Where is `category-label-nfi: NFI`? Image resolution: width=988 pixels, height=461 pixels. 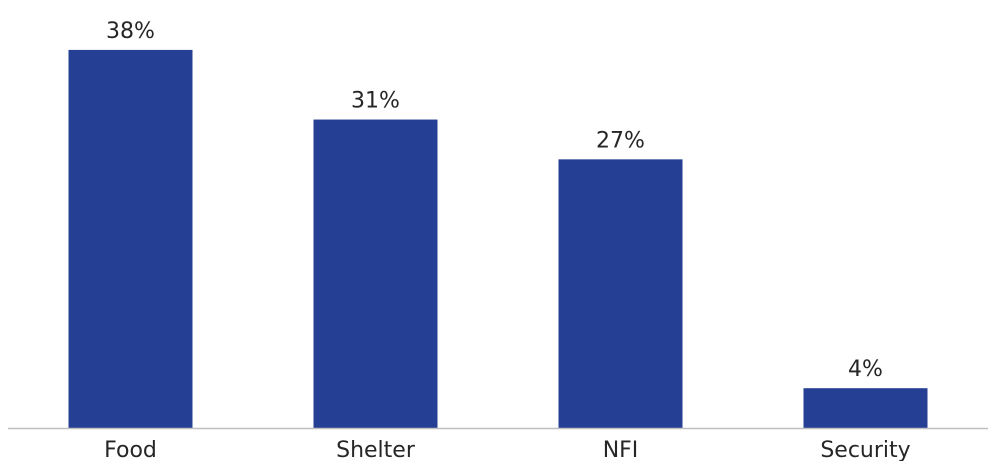
category-label-nfi: NFI is located at coordinates (621, 449).